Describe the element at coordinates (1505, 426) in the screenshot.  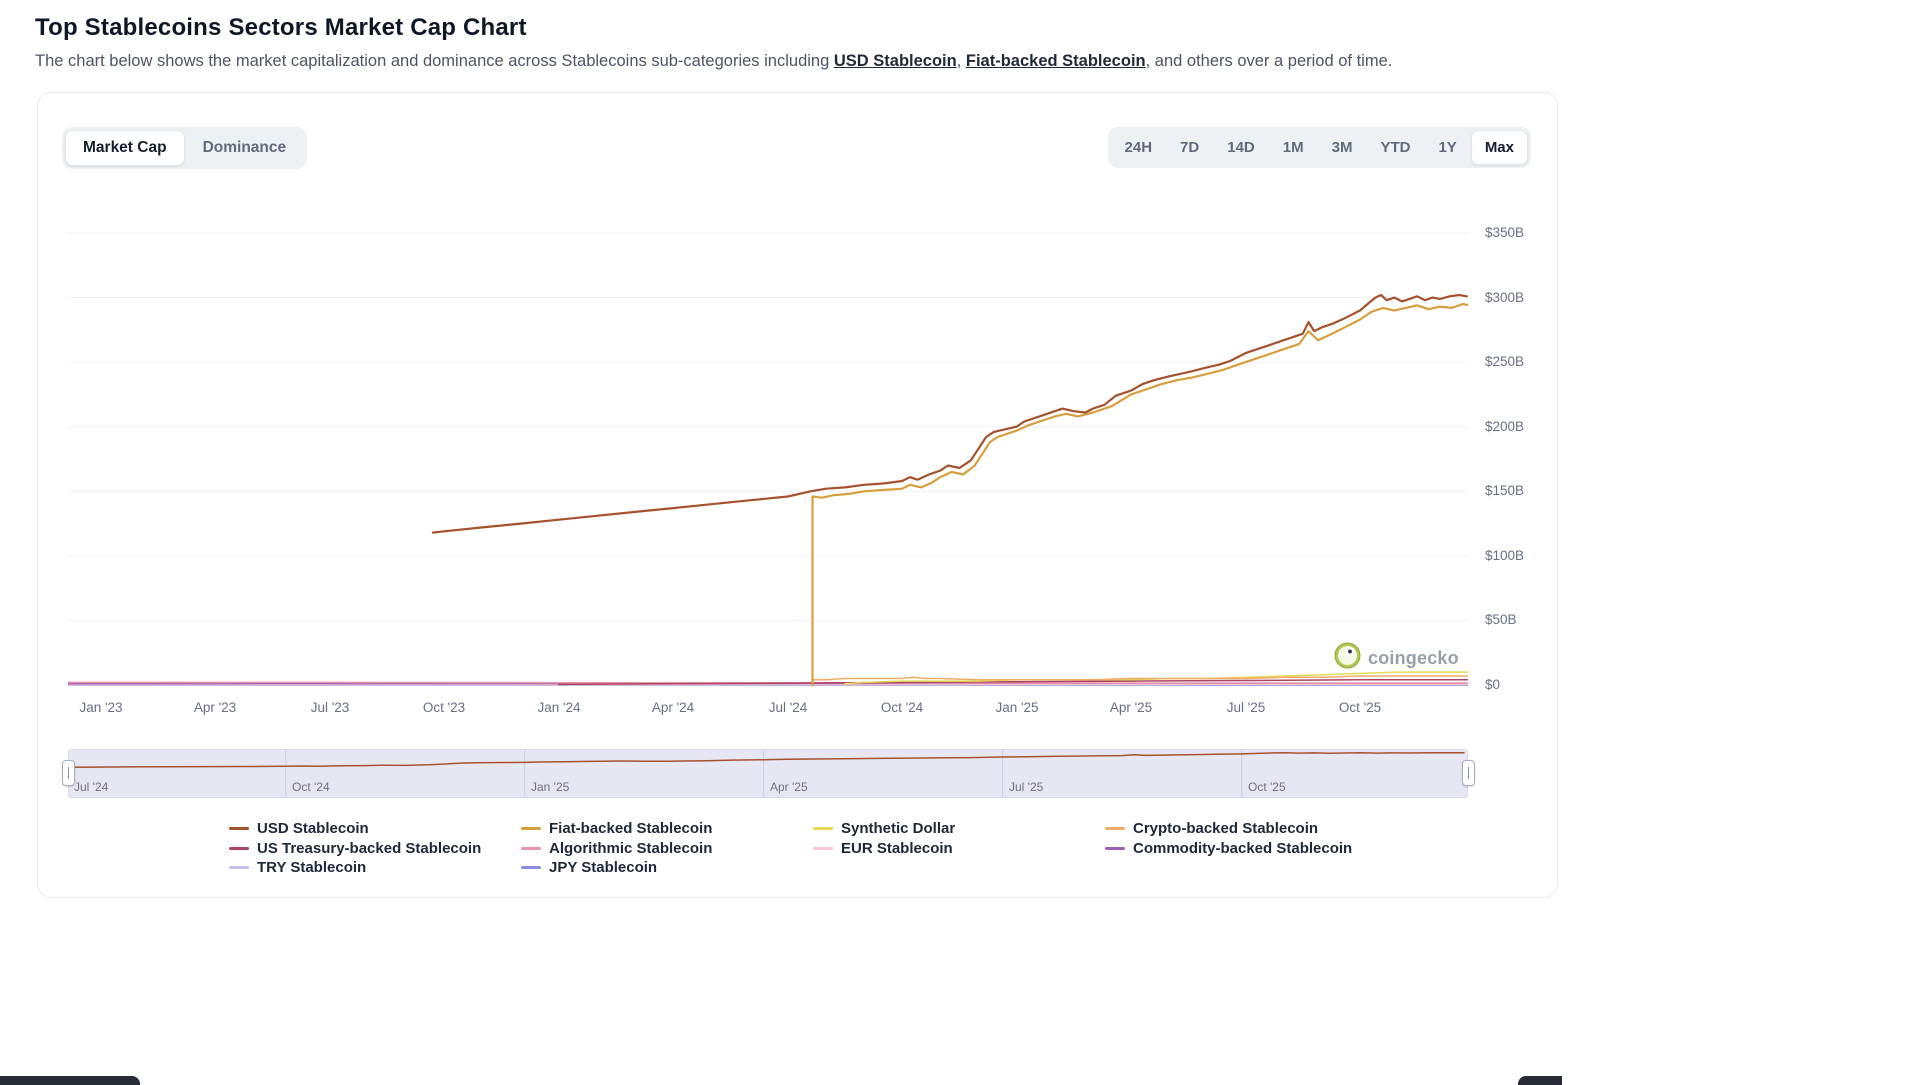
I see `y-axis-tick: $200B` at that location.